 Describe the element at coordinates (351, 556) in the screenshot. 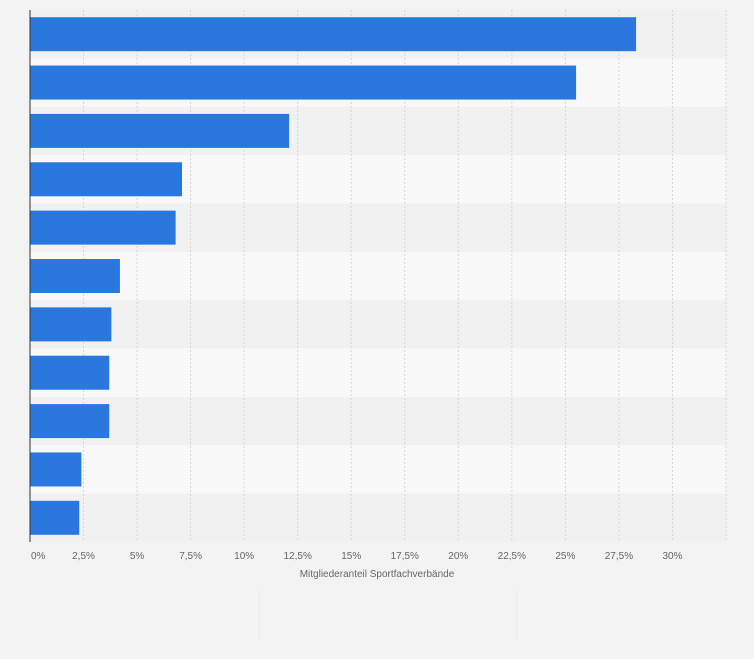

I see `x-tick-label: 15%` at that location.